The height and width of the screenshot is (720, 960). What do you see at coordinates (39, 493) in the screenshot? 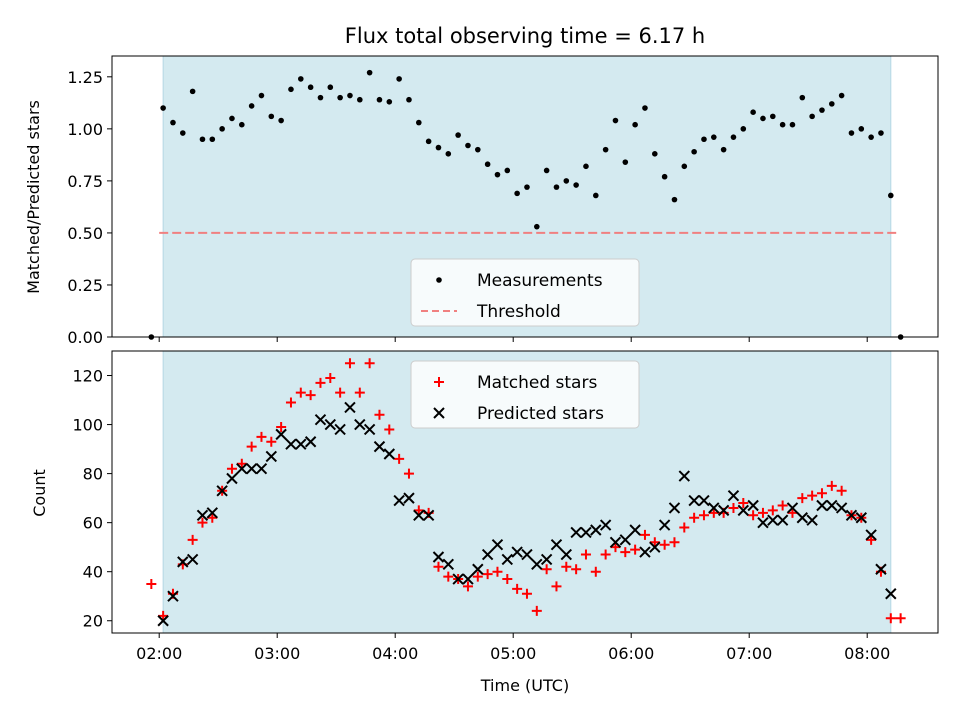
I see `y-axis-label-count: Count` at bounding box center [39, 493].